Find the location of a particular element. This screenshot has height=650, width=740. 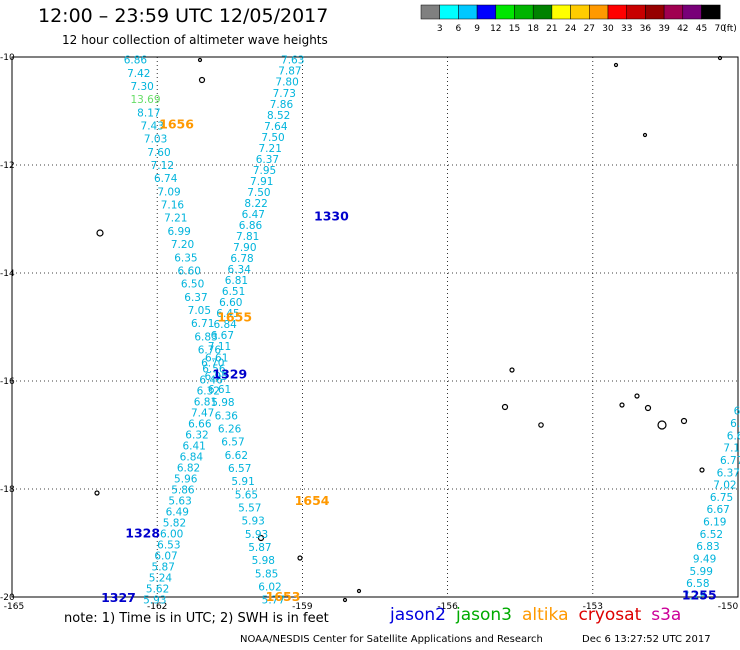

pass-number-label: 1255 is located at coordinates (699, 594).